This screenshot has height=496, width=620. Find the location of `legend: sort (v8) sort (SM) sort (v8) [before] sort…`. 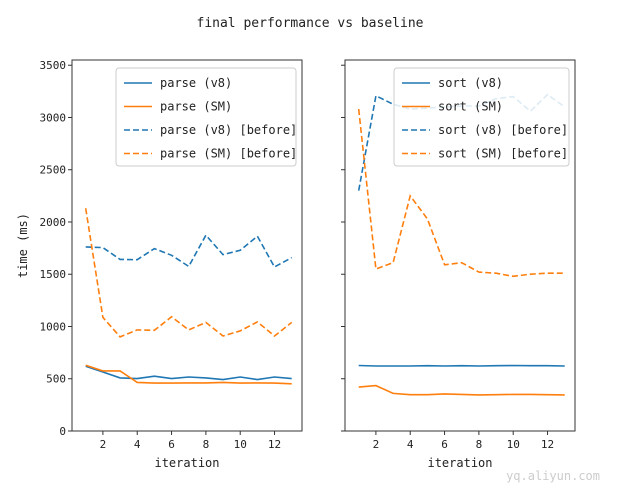

legend: sort (v8) sort (SM) sort (v8) [before] sort… is located at coordinates (481, 117).